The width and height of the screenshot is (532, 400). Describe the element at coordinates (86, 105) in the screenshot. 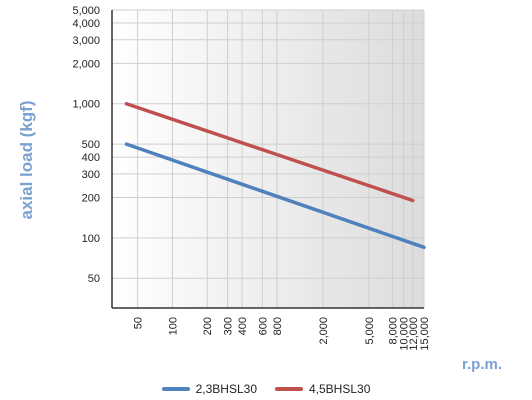

I see `y-tick-label: 1,000` at that location.